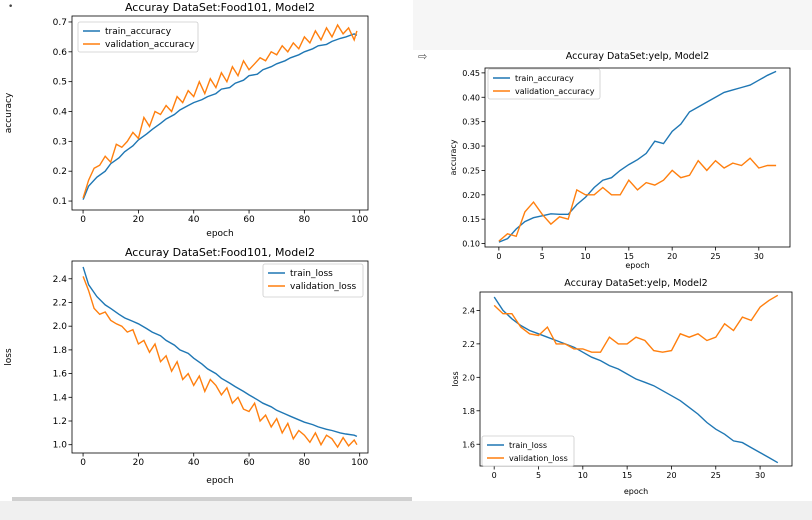  I want to click on output-arrow-icon: ⇨, so click(423, 56).